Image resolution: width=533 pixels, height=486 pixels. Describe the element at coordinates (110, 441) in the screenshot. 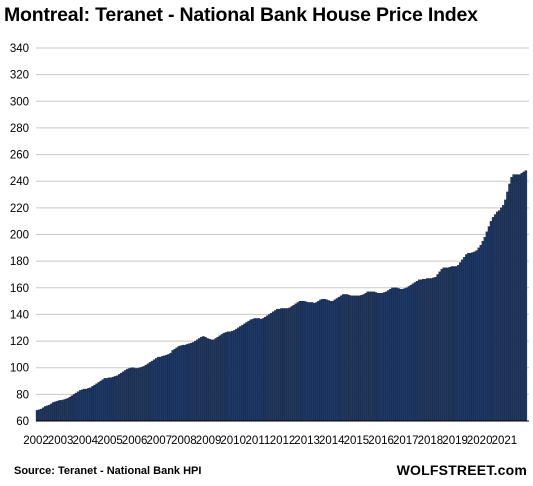

I see `x-tick-label-2005: 2005` at that location.